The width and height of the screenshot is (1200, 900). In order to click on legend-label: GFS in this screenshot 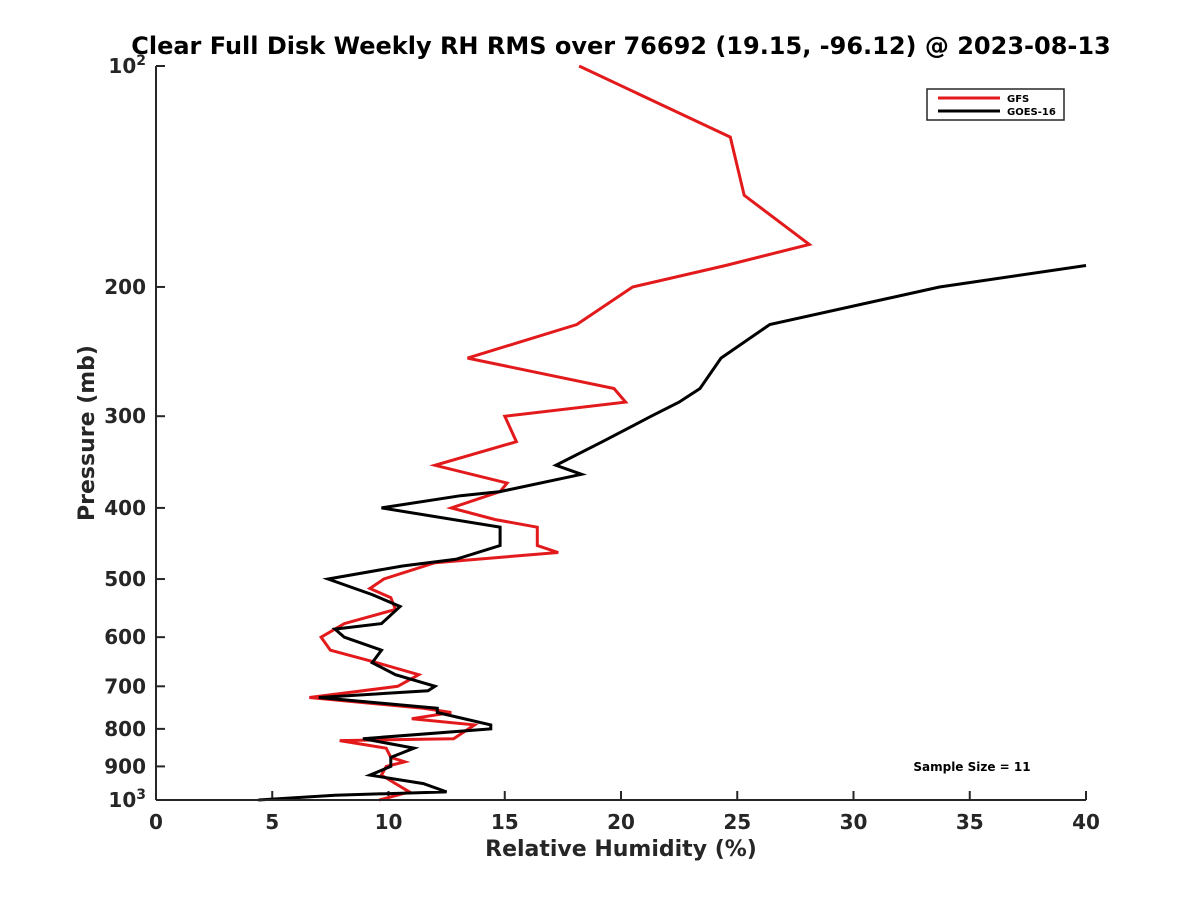, I will do `click(1018, 99)`.